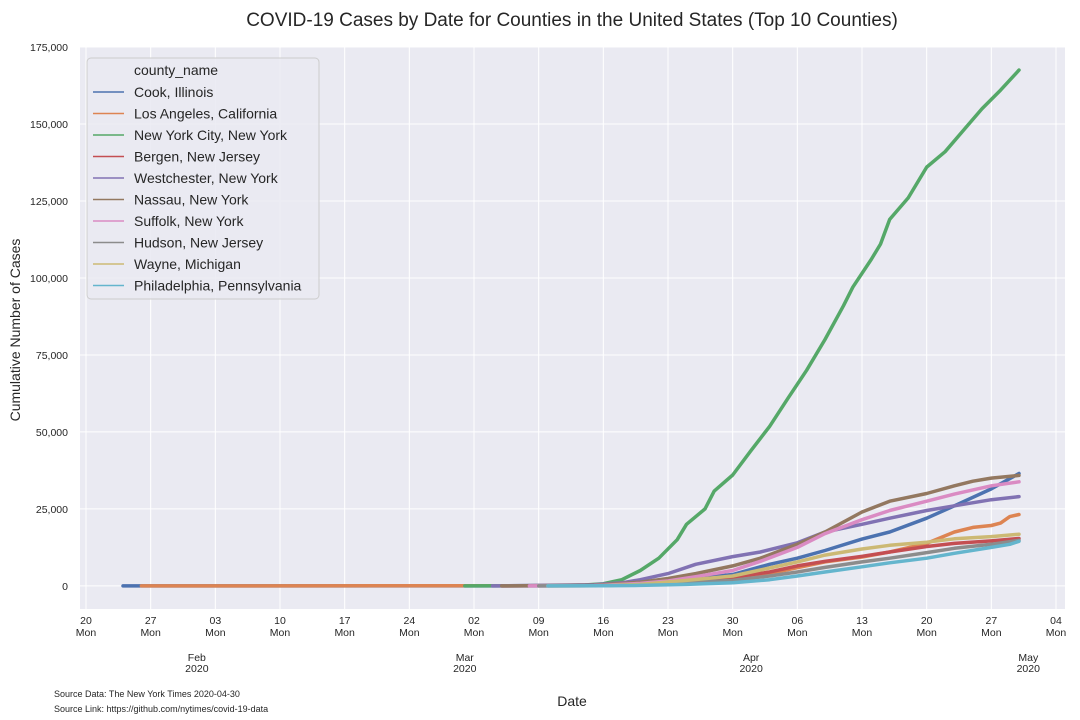  Describe the element at coordinates (49, 279) in the screenshot. I see `y-tick-label: 100,000` at that location.